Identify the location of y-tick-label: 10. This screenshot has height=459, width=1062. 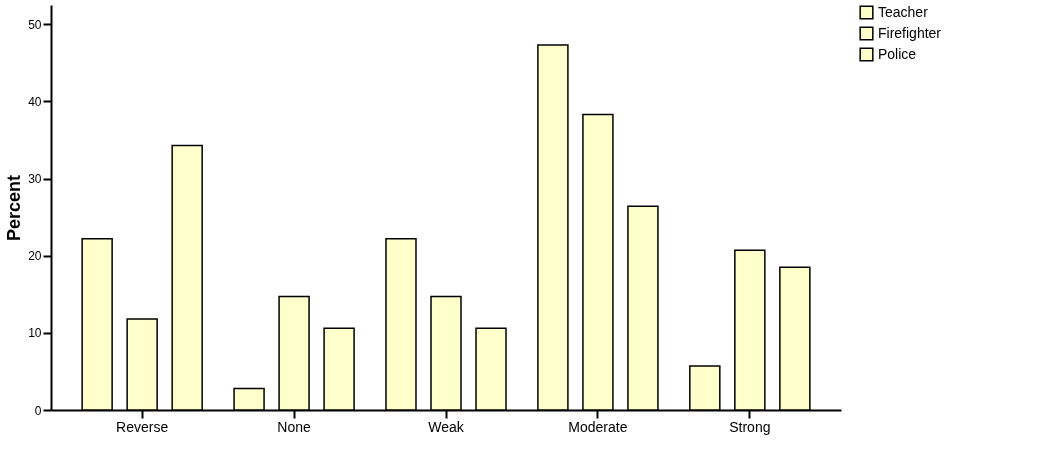
(35, 333).